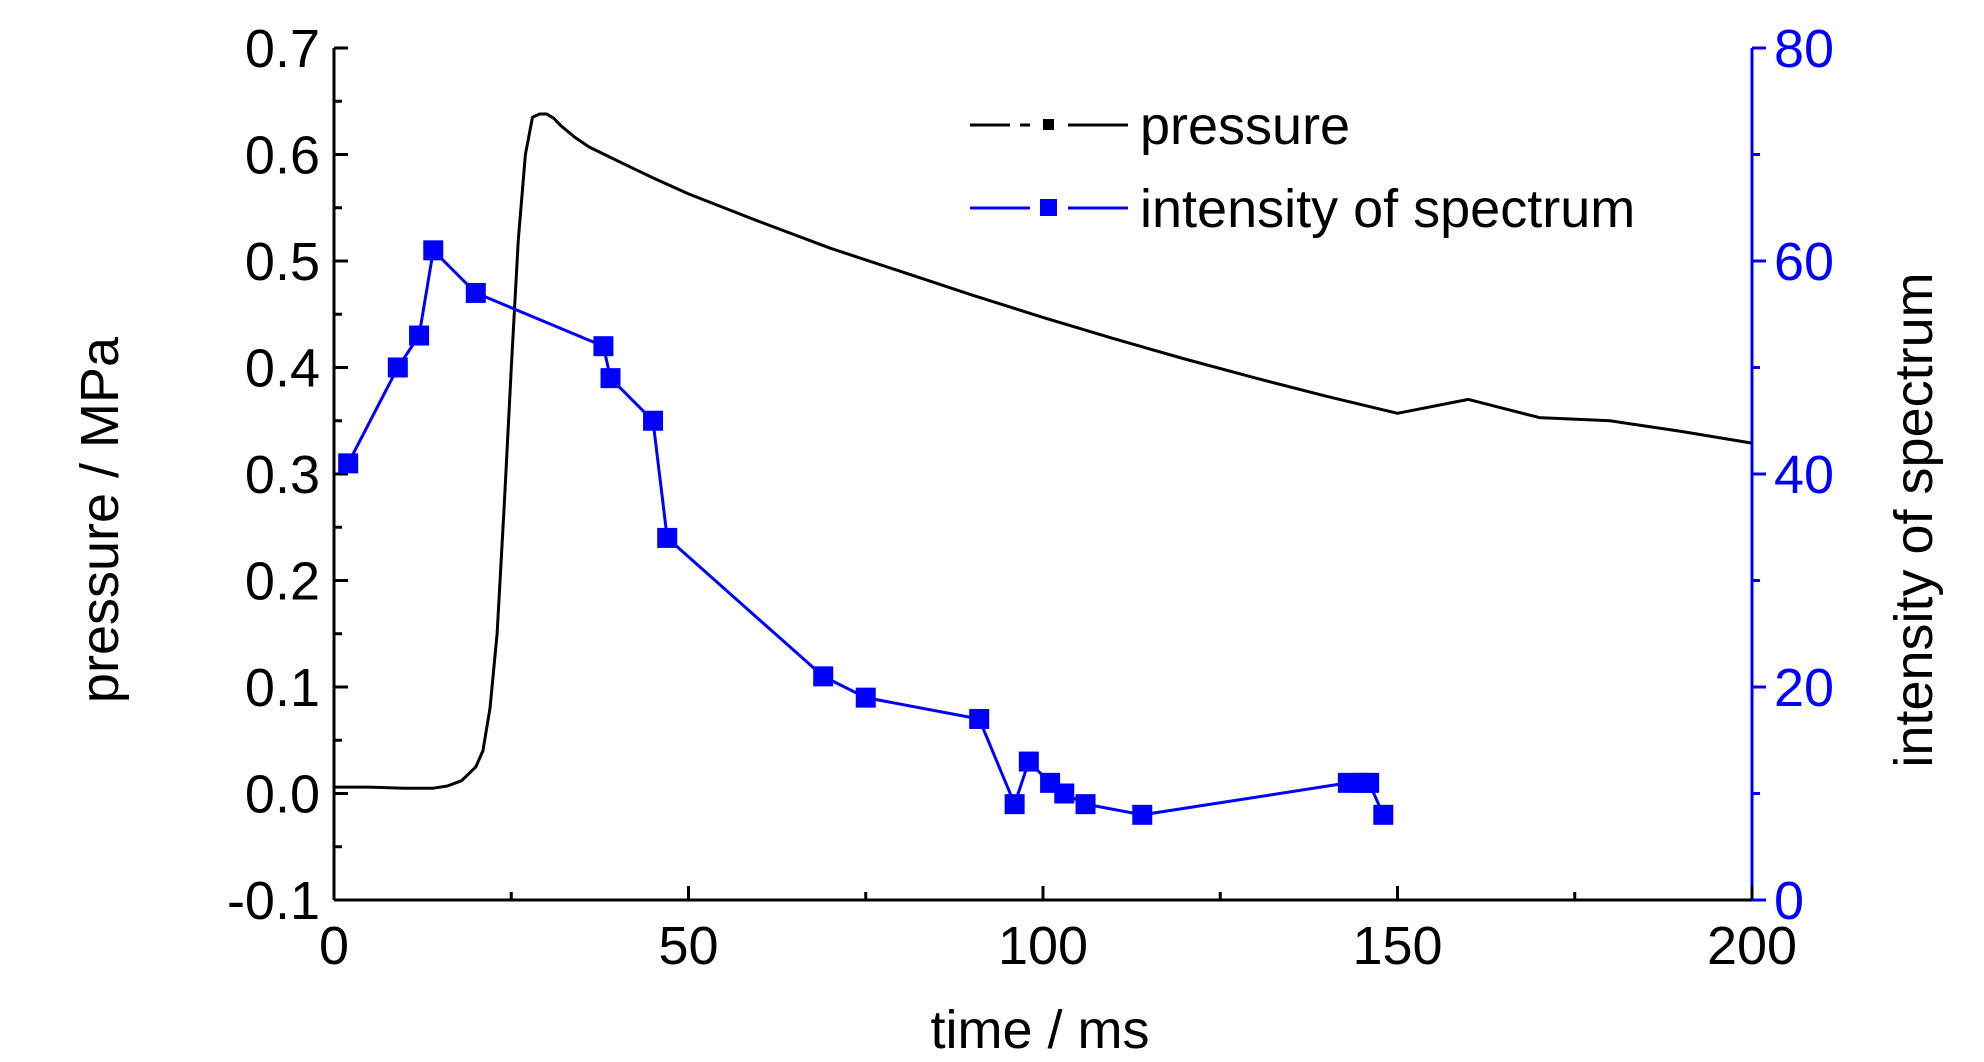  What do you see at coordinates (1043, 946) in the screenshot?
I see `x-tick-label: 100` at bounding box center [1043, 946].